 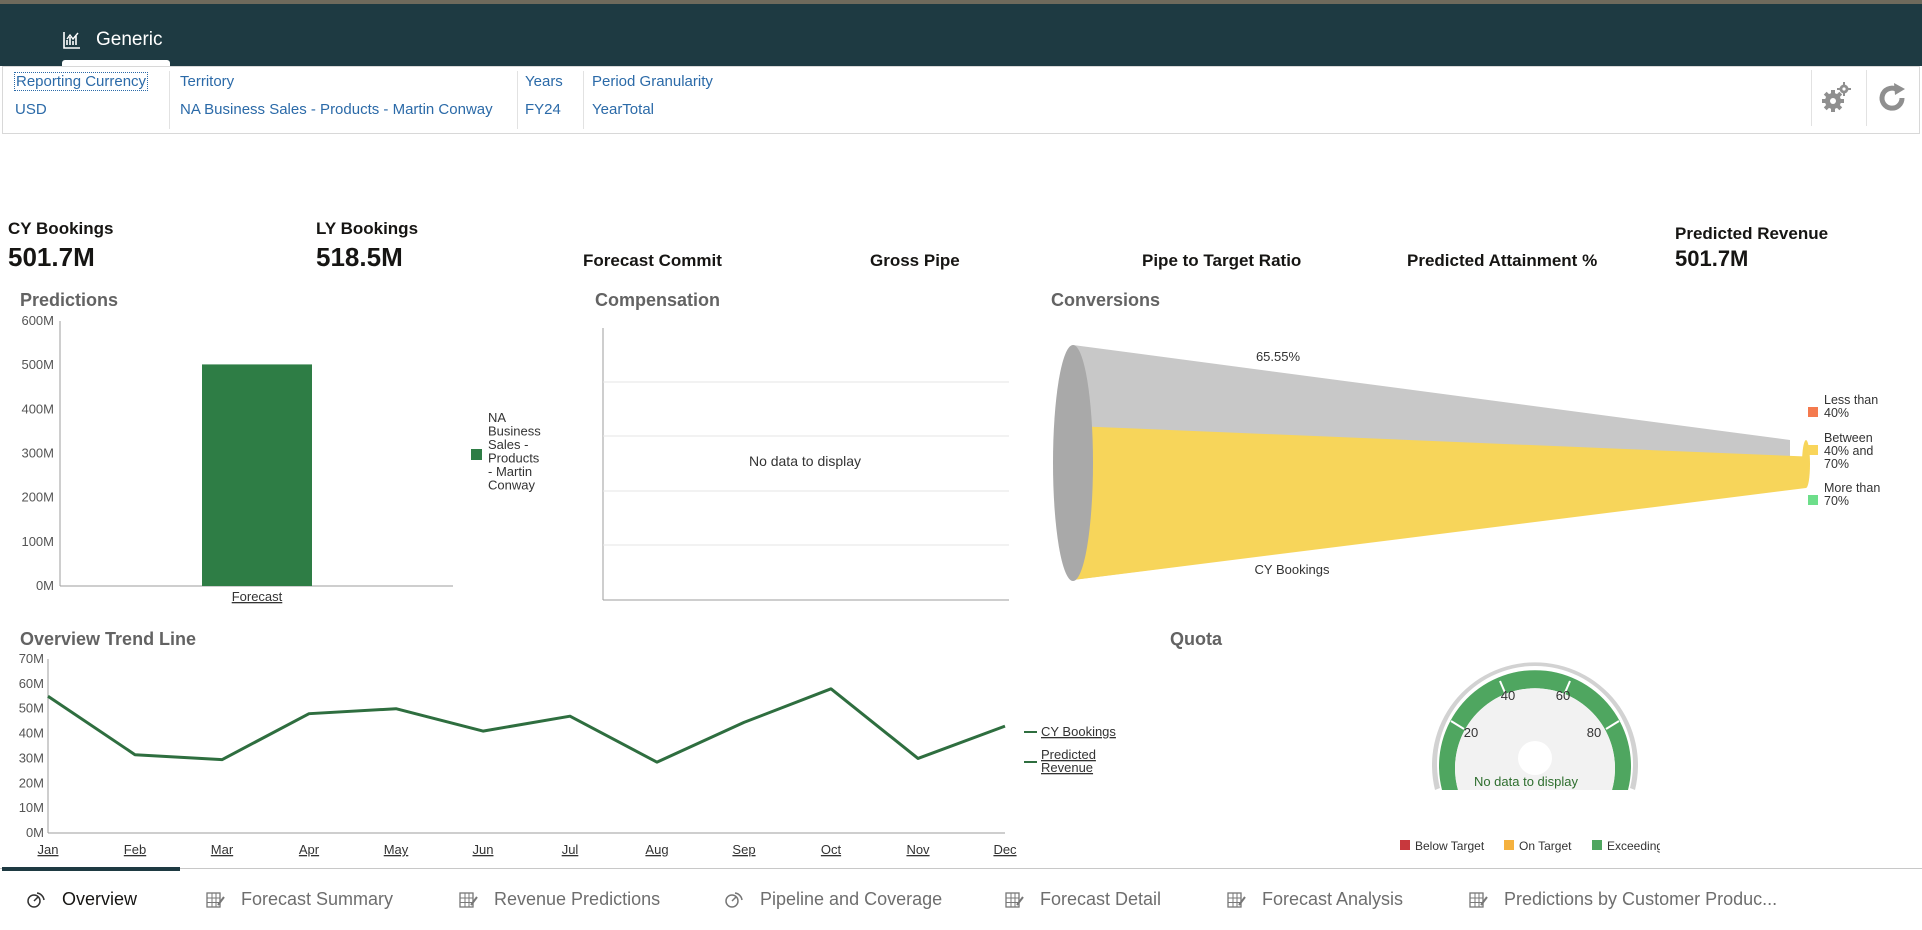 I want to click on funnel-legend-label: 40%, so click(x=1836, y=413).